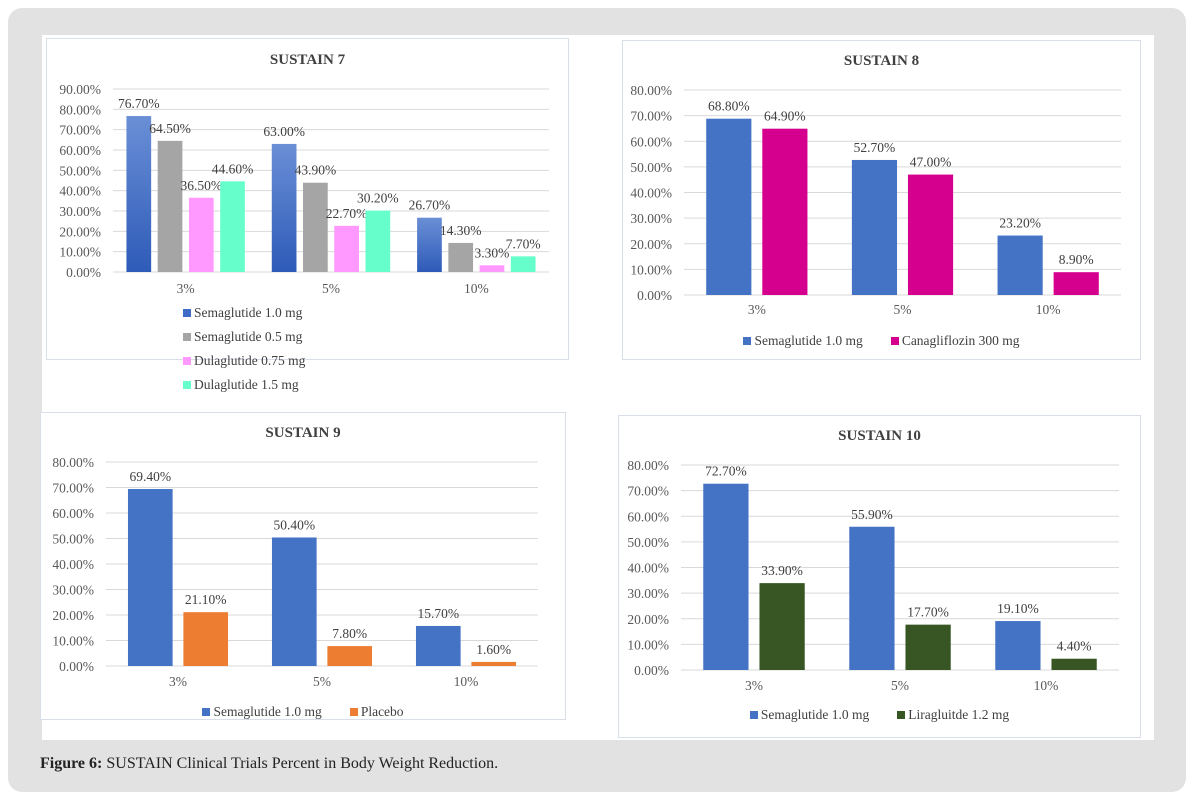  What do you see at coordinates (307, 60) in the screenshot?
I see `chart-title: SUSTAIN 7` at bounding box center [307, 60].